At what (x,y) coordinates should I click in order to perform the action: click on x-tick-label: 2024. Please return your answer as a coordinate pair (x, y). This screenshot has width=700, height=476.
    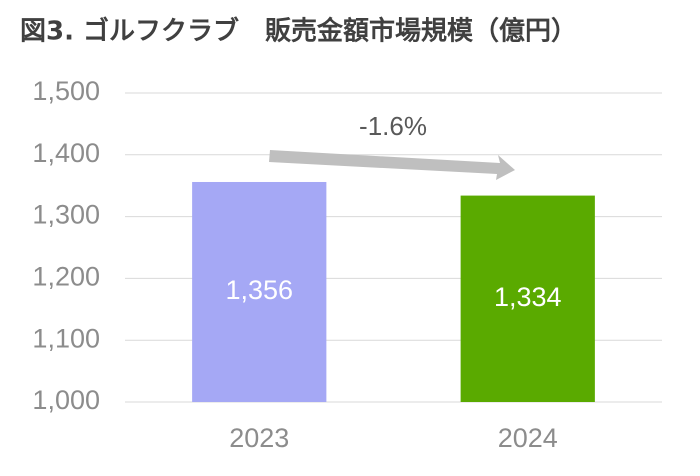
    Looking at the image, I should click on (528, 438).